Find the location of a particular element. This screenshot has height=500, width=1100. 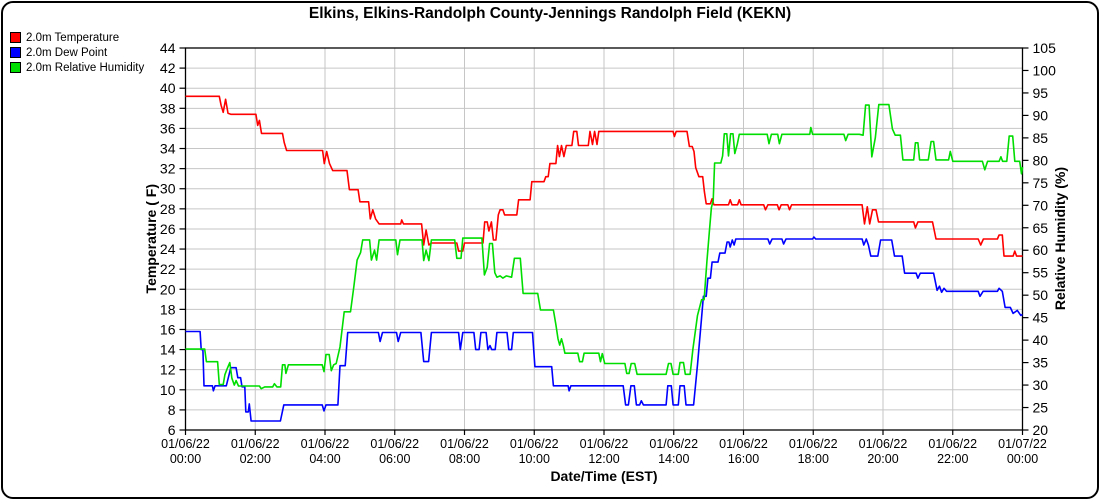

svg-text: 25 is located at coordinates (1041, 408).